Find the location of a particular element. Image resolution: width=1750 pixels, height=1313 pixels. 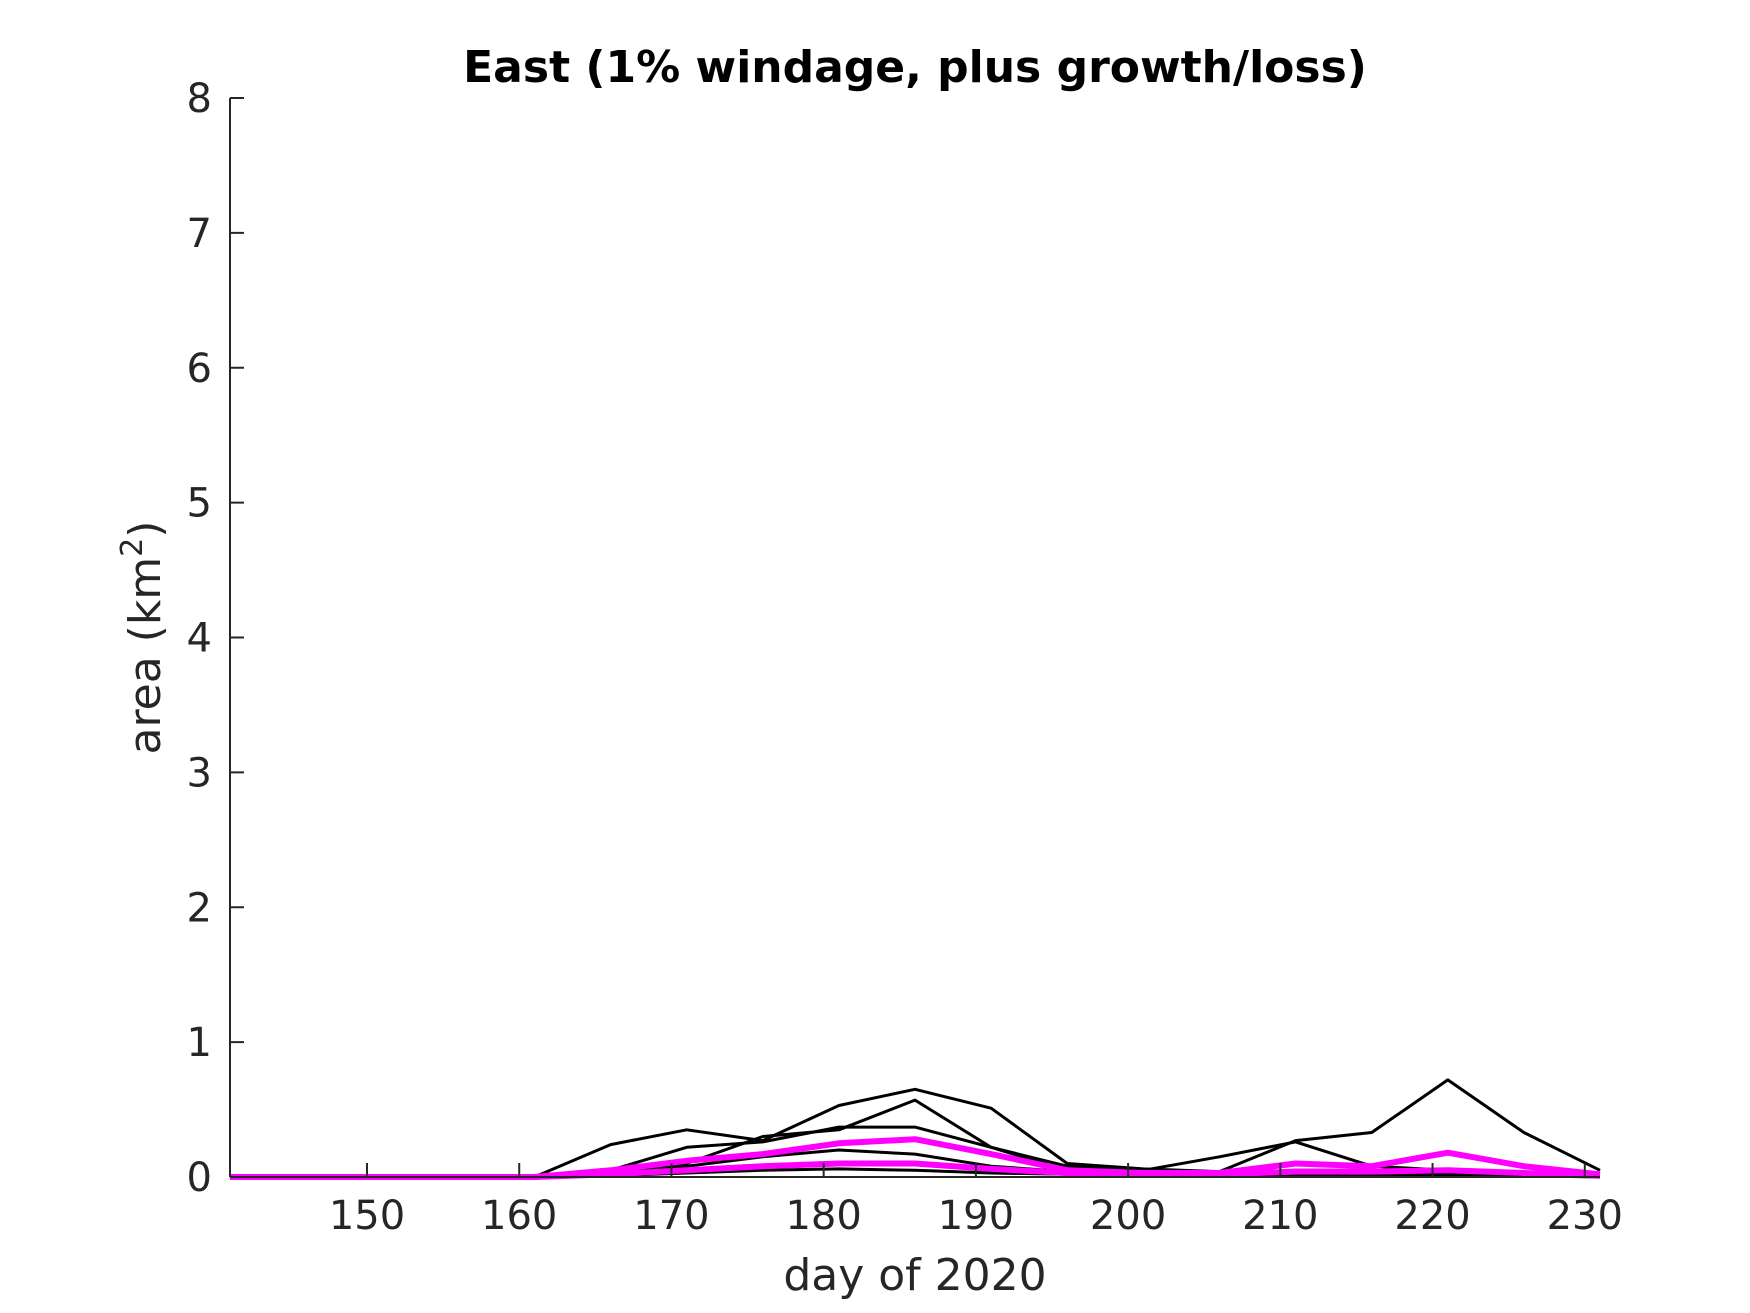

y-axis-label-superscript: 2 is located at coordinates (132, 547).